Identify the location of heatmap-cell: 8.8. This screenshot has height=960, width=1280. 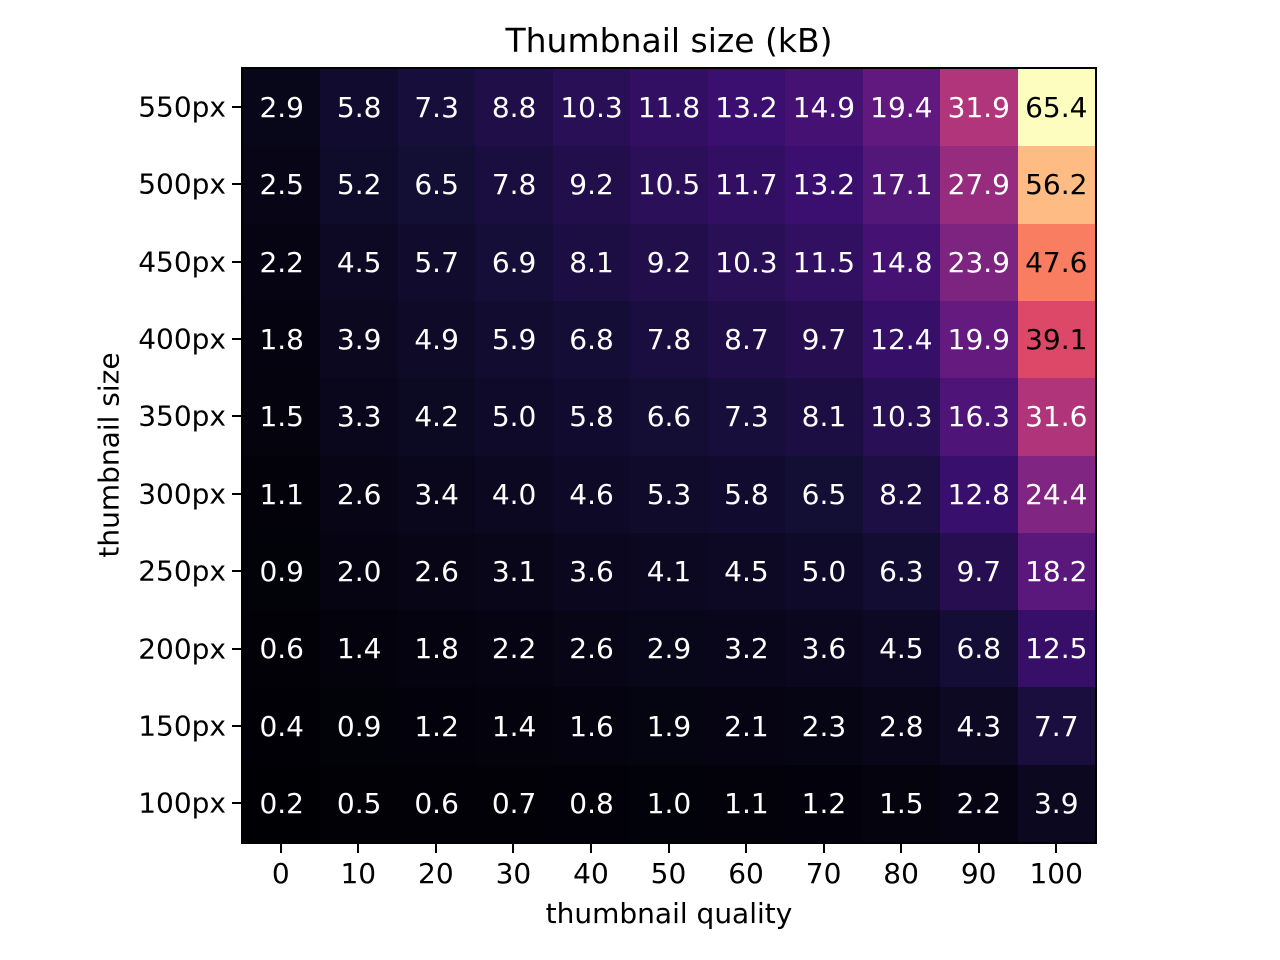
(514, 108).